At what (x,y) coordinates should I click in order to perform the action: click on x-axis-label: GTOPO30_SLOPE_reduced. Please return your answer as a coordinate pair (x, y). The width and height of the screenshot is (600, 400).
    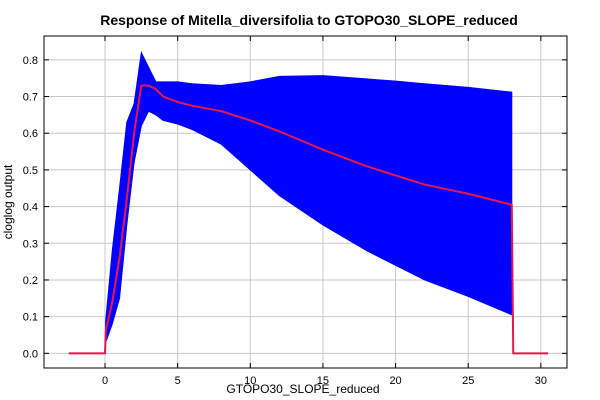
    Looking at the image, I should click on (302, 389).